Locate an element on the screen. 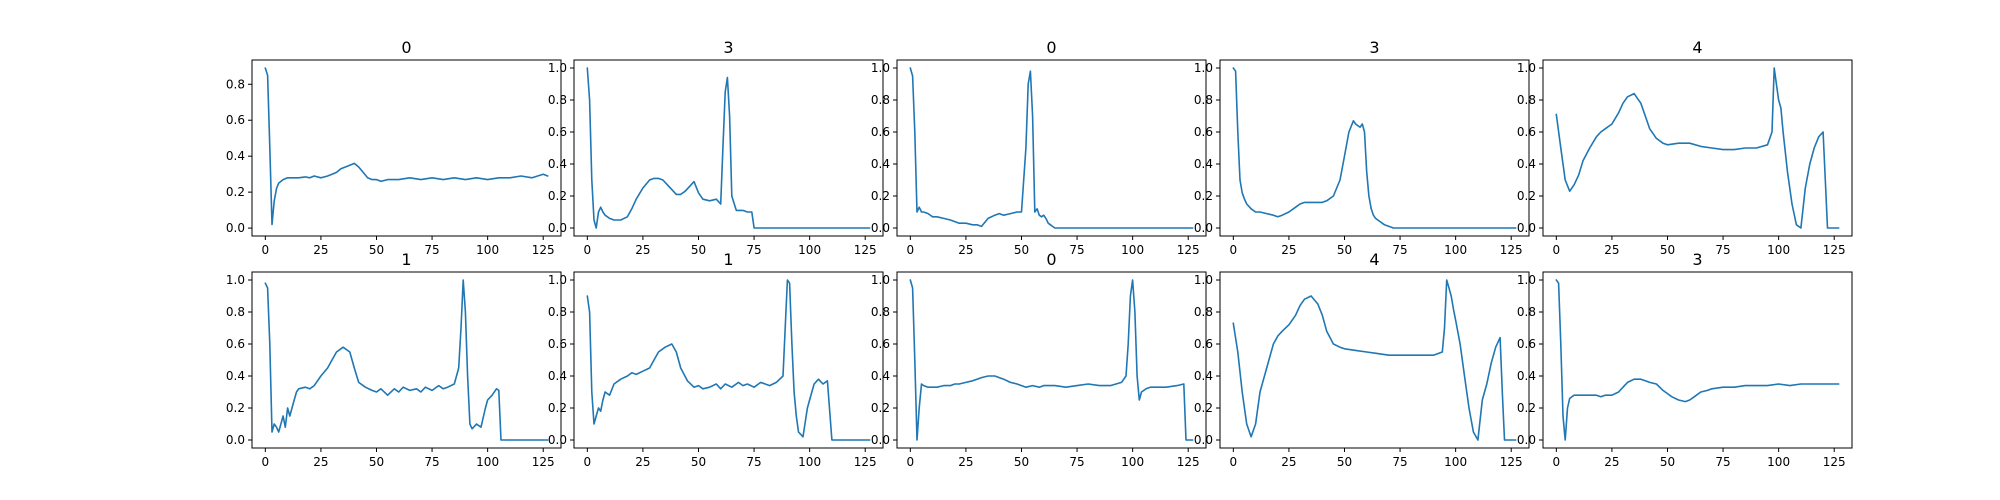 Image resolution: width=2000 pixels, height=500 pixels. subplot-8: 0 0 25 50 75 100 125 0.0 0.2 0.4 0.6 0.8 1.0 is located at coordinates (1039, 359).